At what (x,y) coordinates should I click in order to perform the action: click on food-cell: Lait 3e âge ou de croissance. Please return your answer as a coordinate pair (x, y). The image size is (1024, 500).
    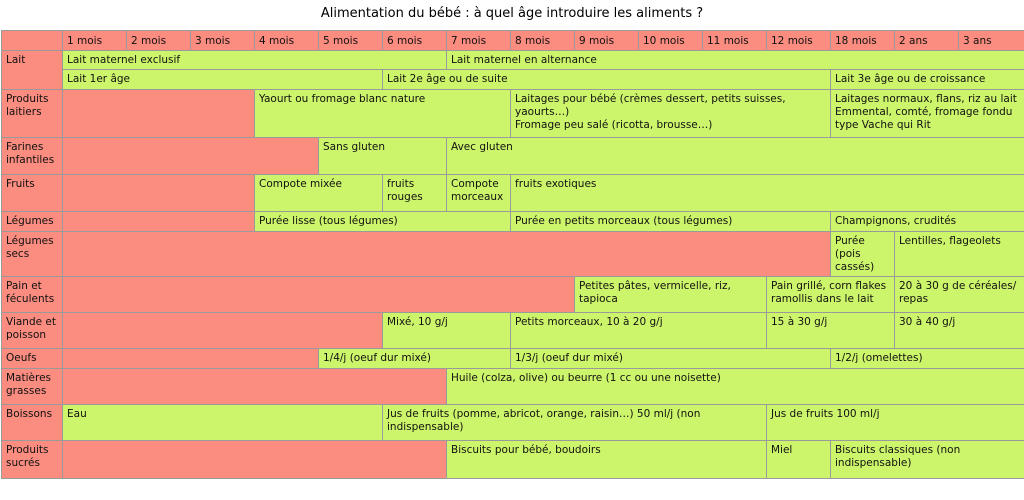
    Looking at the image, I should click on (927, 79).